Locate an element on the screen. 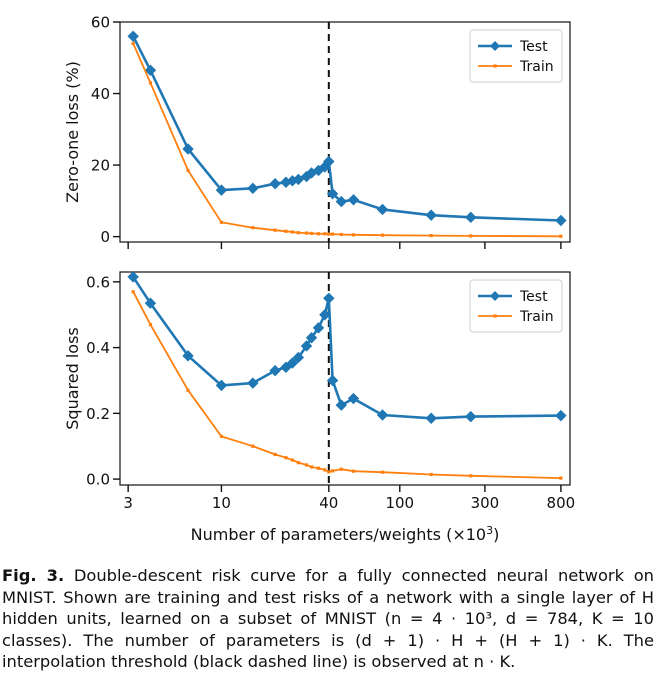  x-axis-label: Number of parameters/weights (×103) is located at coordinates (345, 534).